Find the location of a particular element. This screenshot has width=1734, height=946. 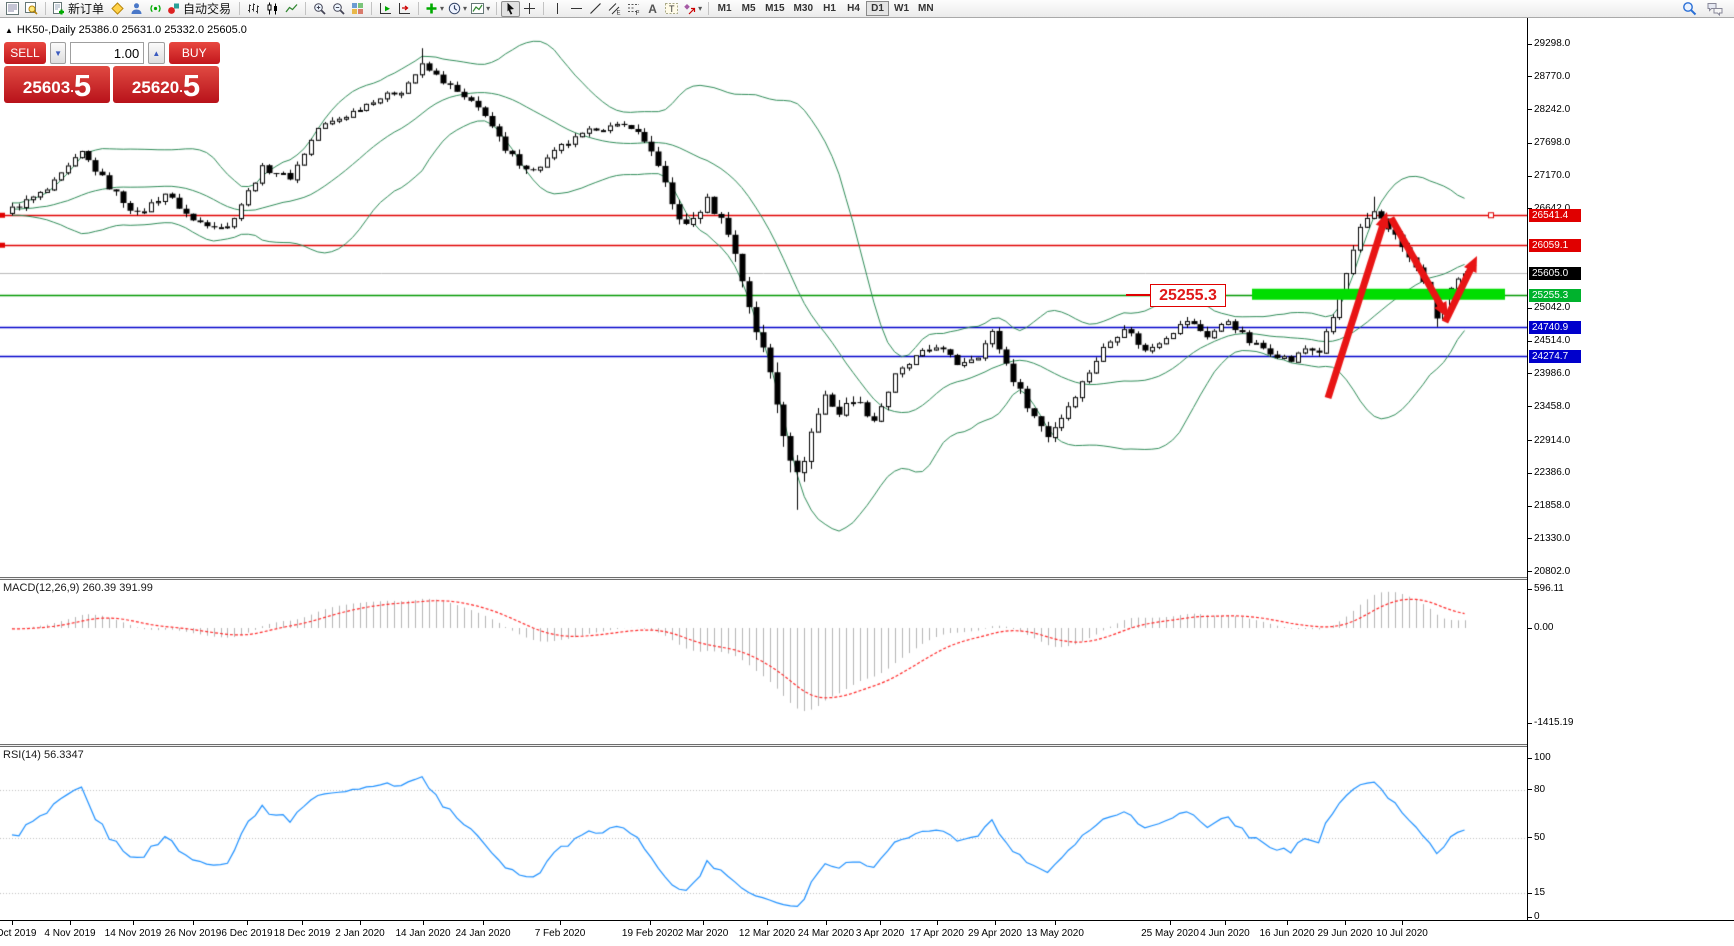

price-tick-label: 21330.0 is located at coordinates (1552, 538).